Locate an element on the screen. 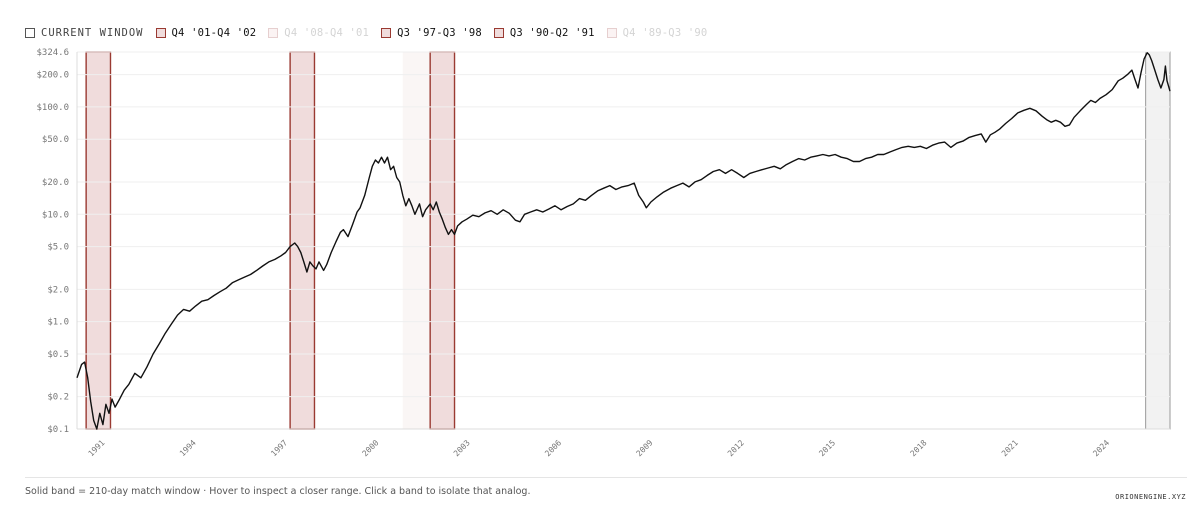 Image resolution: width=1200 pixels, height=517 pixels. legend-item-analog-5: Q4 '89-Q3 '90 is located at coordinates (657, 33).